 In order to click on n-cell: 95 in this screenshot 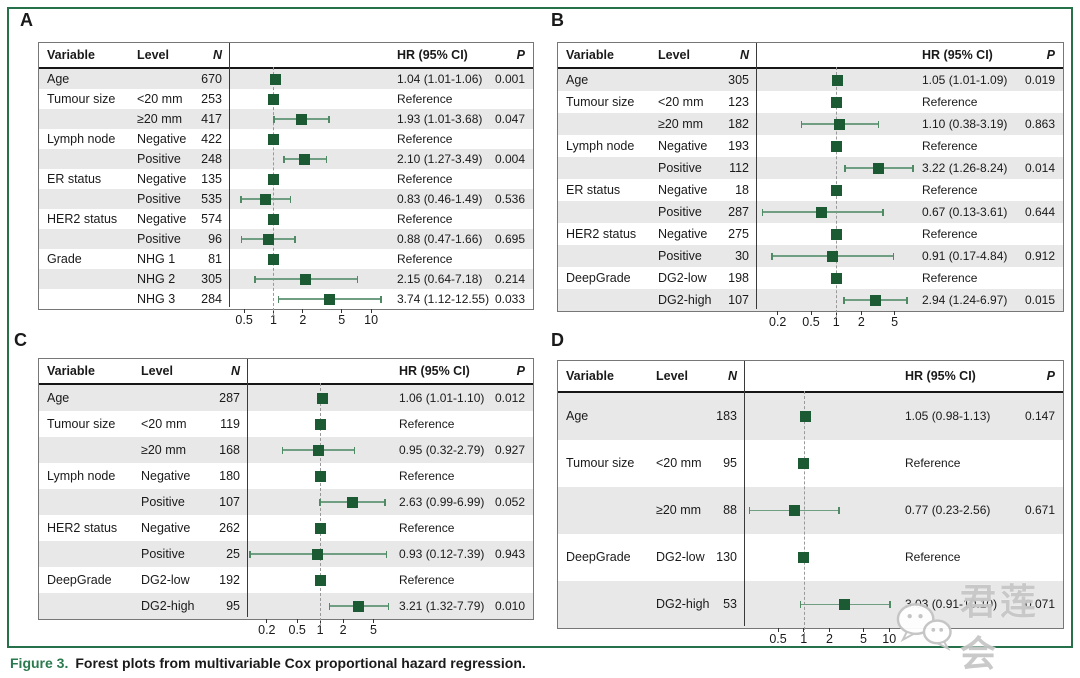, I will do `click(233, 606)`.